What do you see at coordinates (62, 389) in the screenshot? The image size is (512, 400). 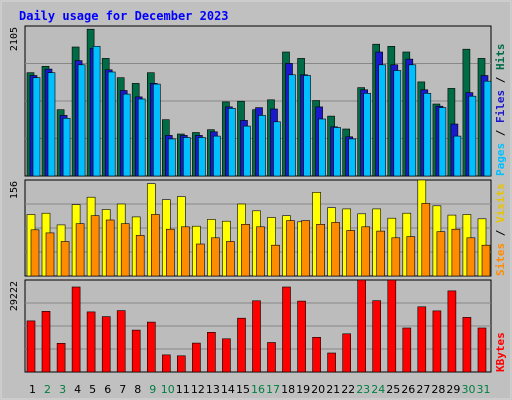 I see `day-label-3: 3` at bounding box center [62, 389].